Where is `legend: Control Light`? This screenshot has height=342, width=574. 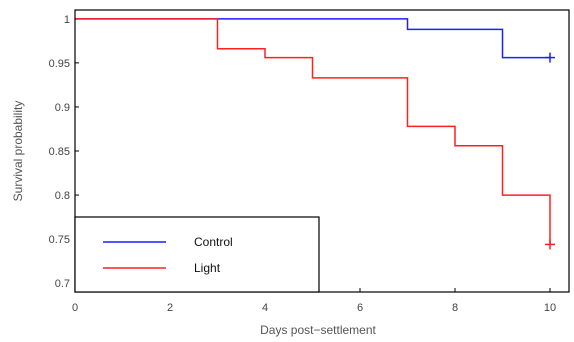 legend: Control Light is located at coordinates (197, 254).